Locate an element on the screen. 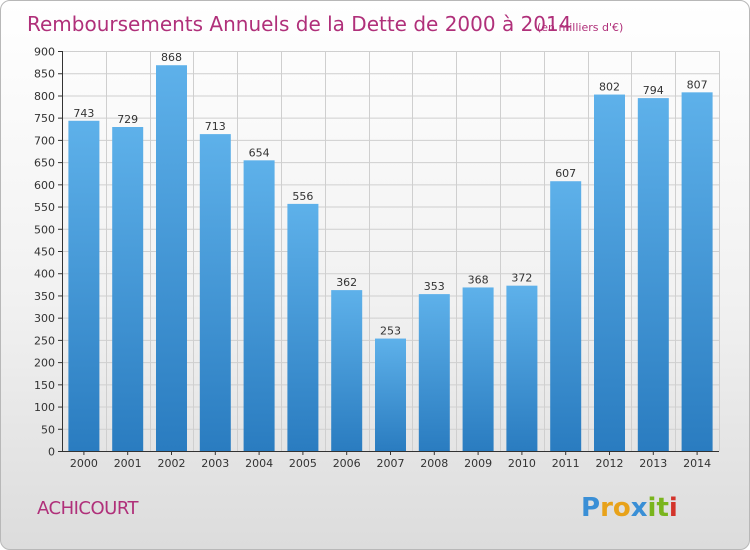 This screenshot has height=550, width=750. x-tick-label: 2009 is located at coordinates (478, 463).